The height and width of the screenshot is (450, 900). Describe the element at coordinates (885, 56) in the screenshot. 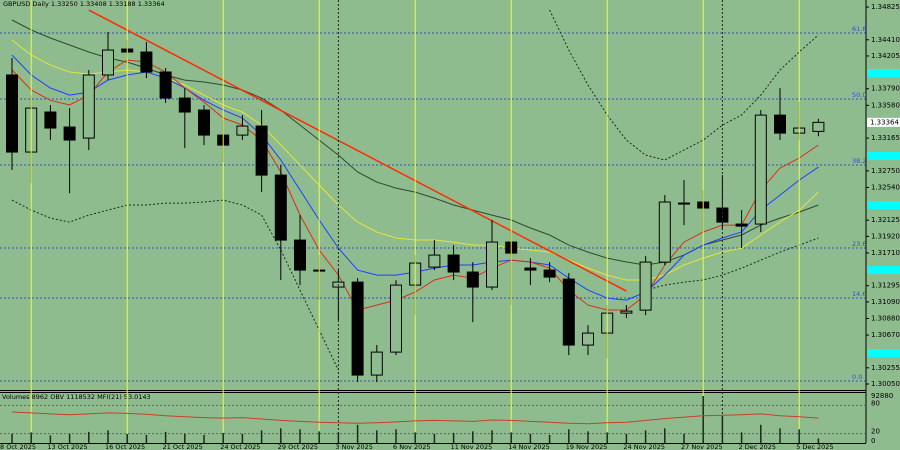

I see `y-tick-label: 1.34205` at that location.